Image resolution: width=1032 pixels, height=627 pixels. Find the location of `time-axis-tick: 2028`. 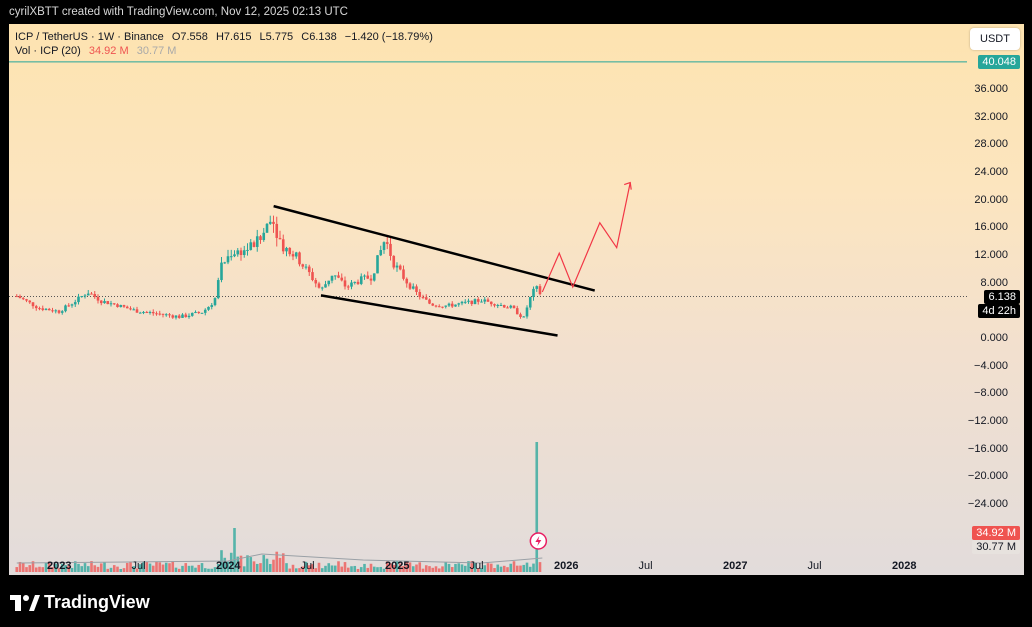

time-axis-tick: 2028 is located at coordinates (904, 566).